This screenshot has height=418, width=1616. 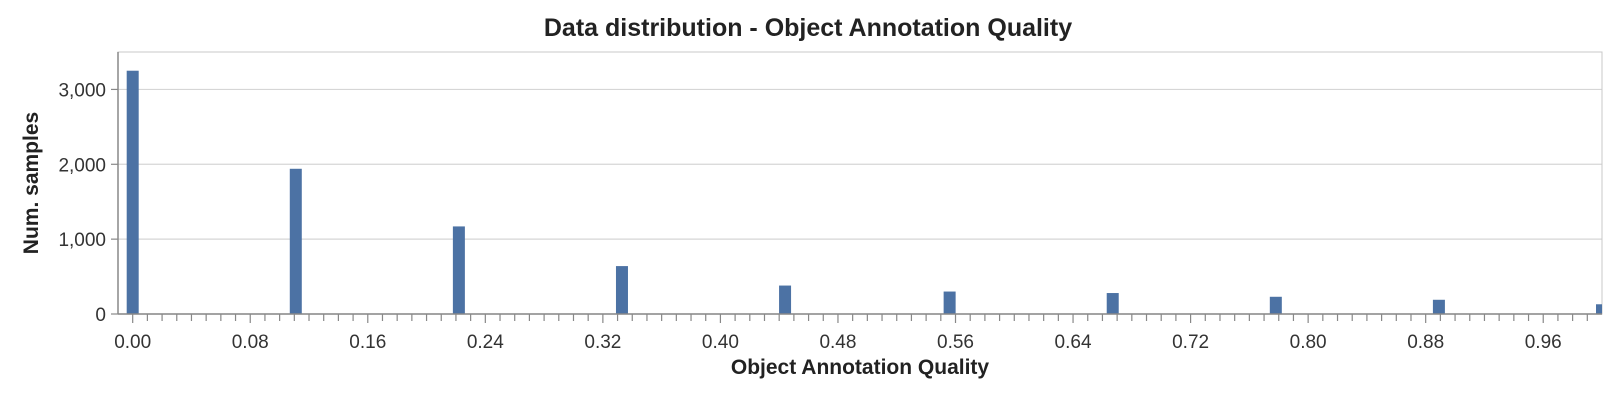 I want to click on x-tick-label: 0.56, so click(x=955, y=342).